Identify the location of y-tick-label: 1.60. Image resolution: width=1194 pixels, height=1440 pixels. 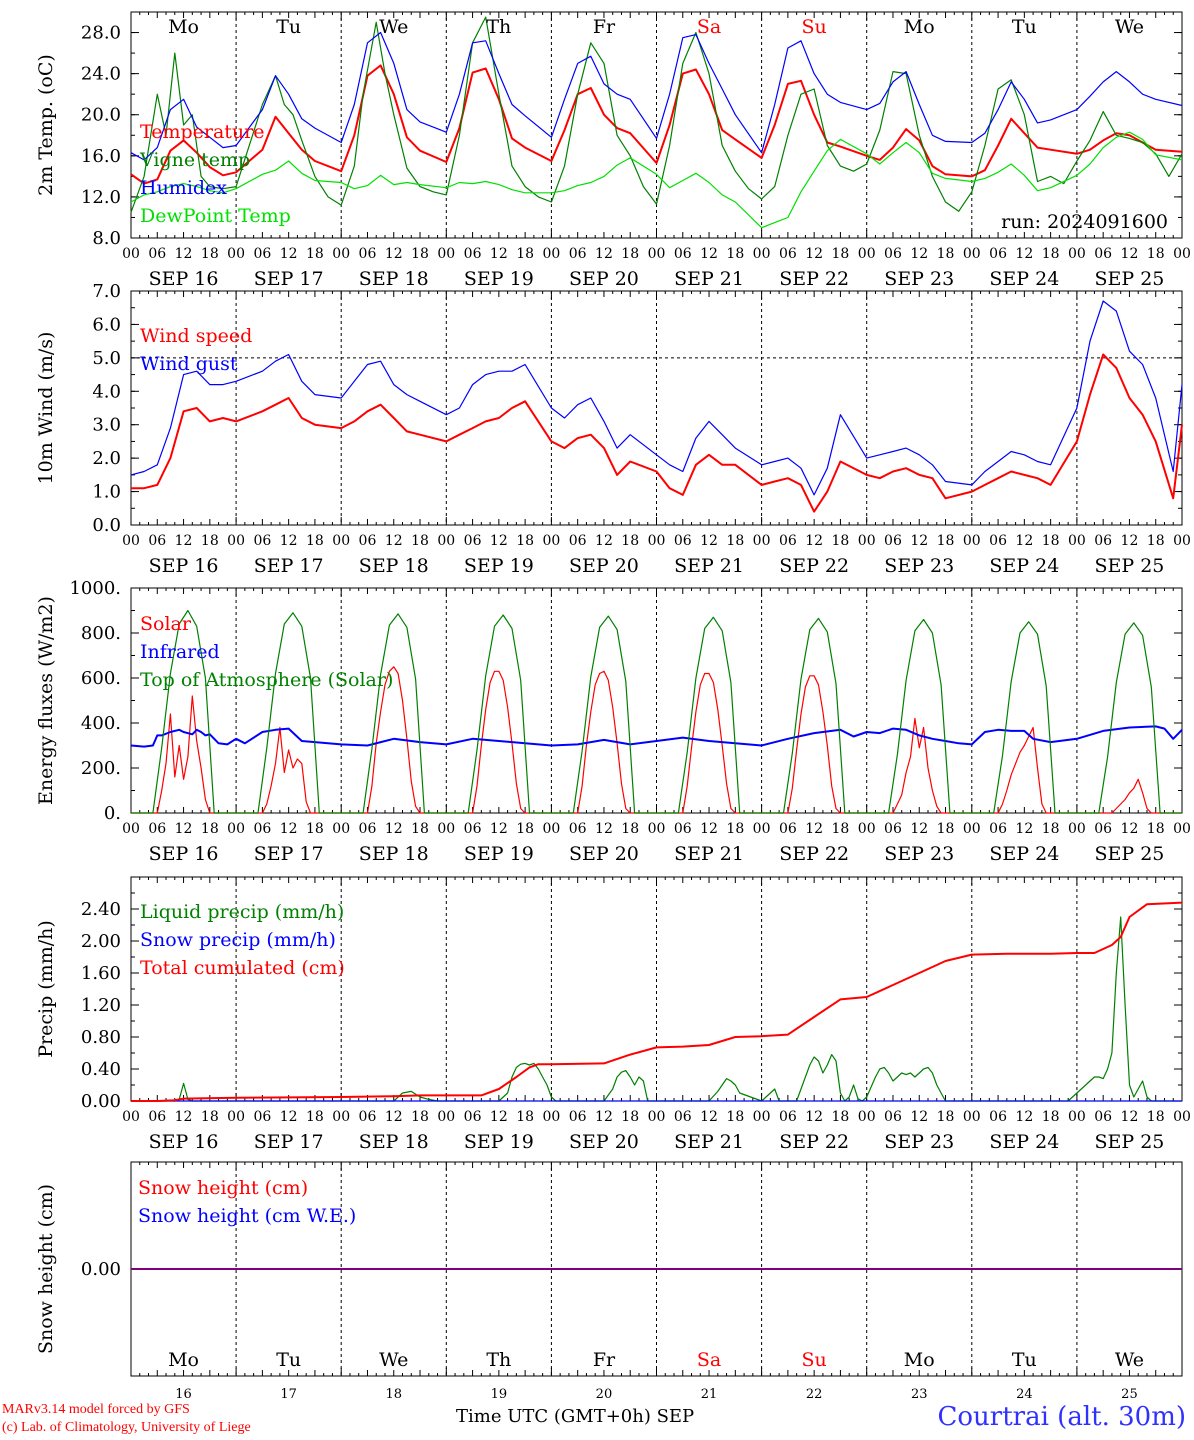
(101, 973).